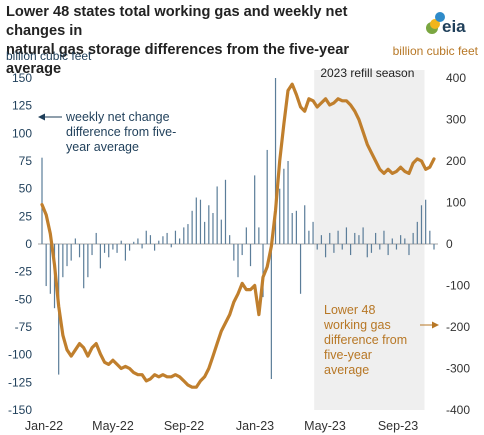  What do you see at coordinates (44, 426) in the screenshot?
I see `x-tick-label: Jan-22` at bounding box center [44, 426].